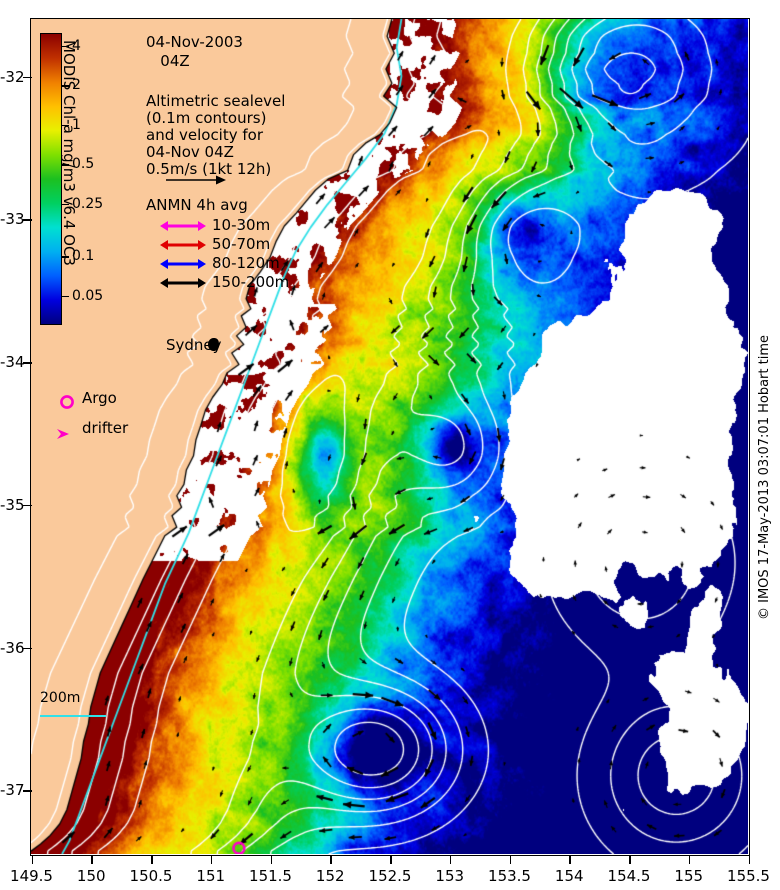 This screenshot has height=890, width=780. I want to click on x-axis-label: 153, so click(450, 875).